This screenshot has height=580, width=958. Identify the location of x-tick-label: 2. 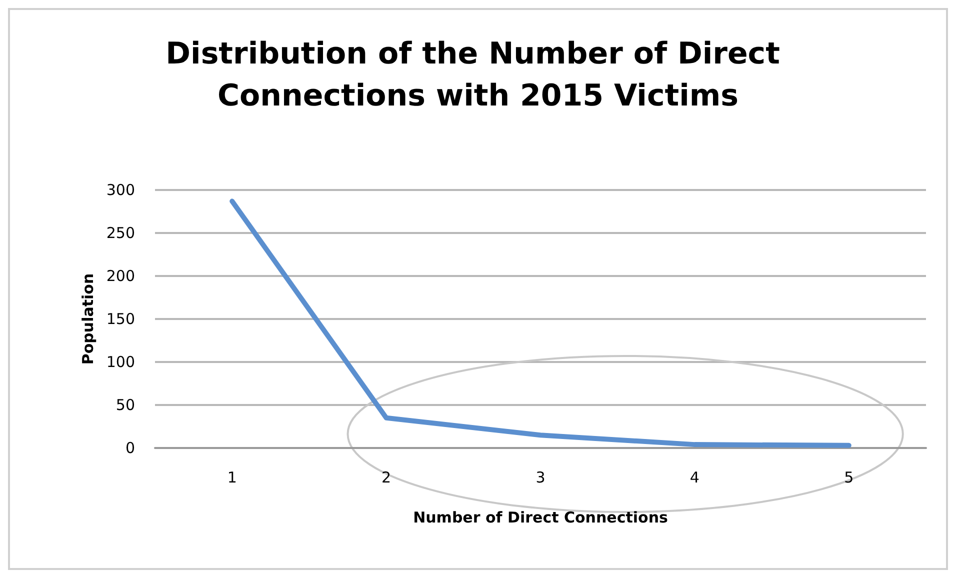
(387, 477).